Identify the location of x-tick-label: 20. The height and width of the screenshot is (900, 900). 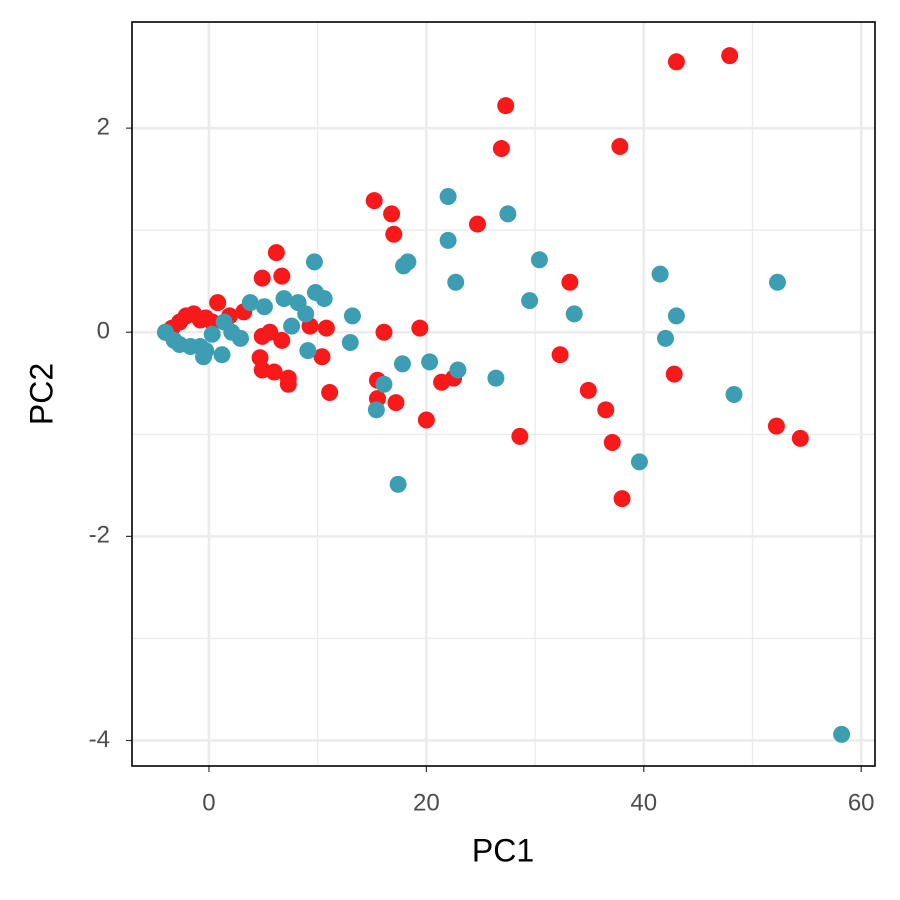
(426, 802).